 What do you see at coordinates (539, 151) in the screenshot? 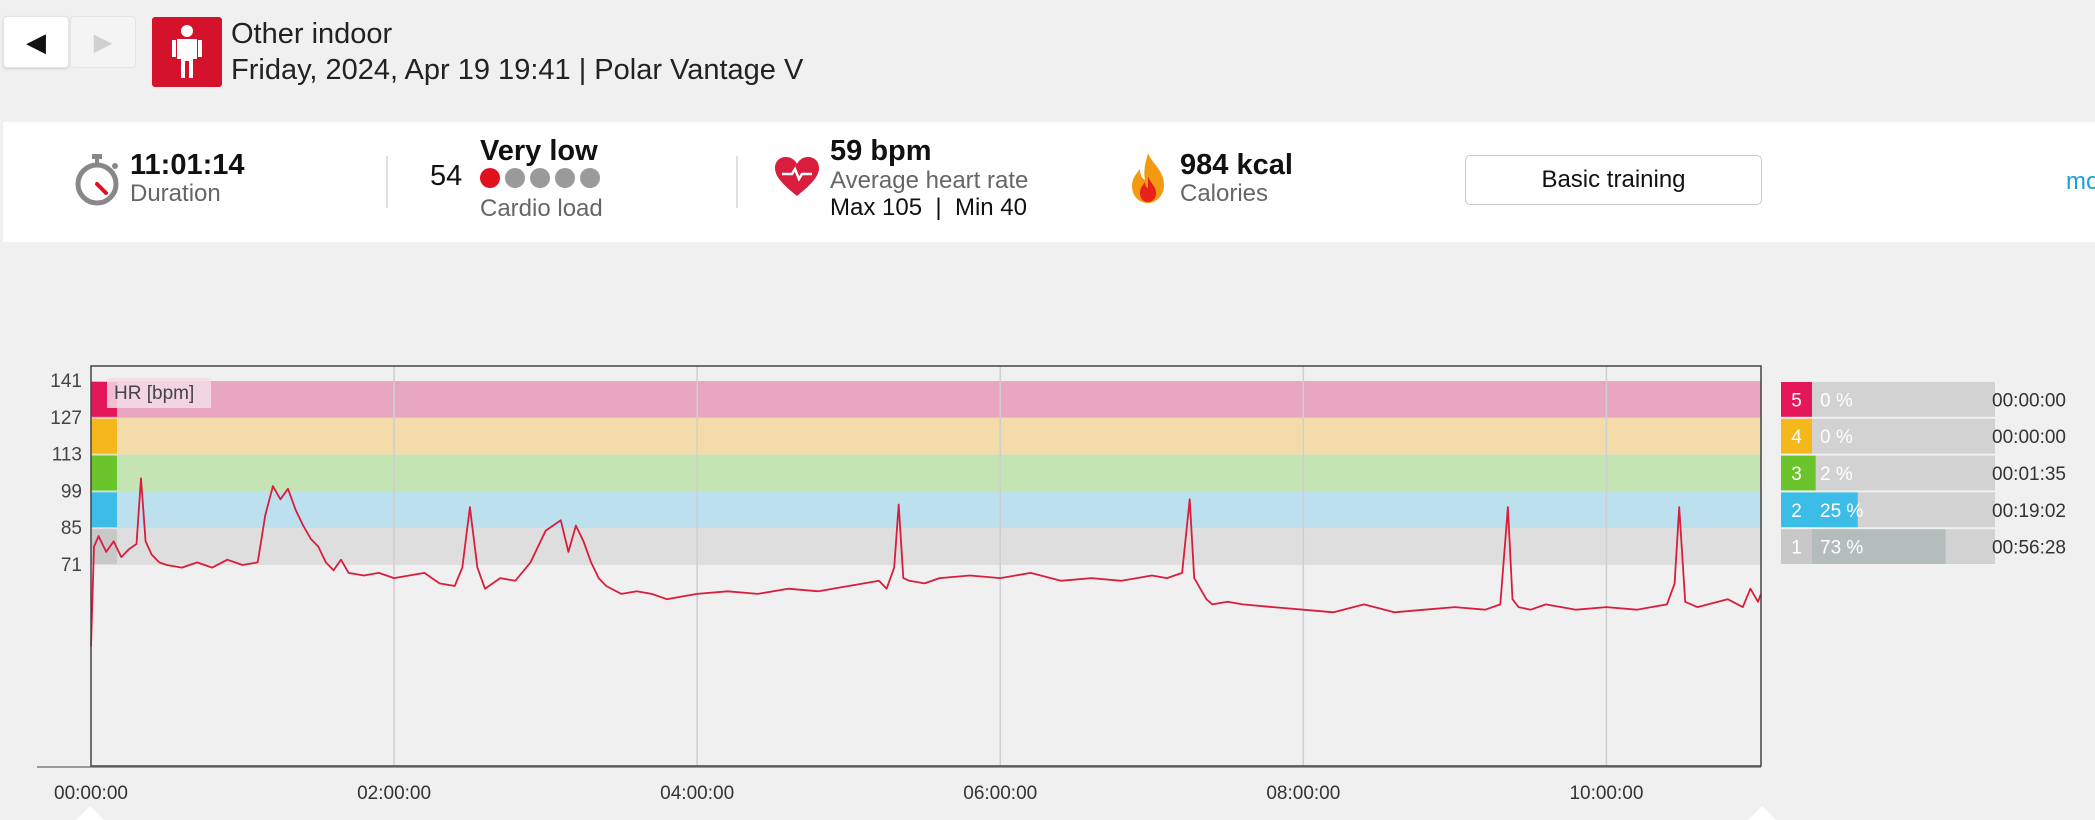
I see `cardio-load-status: Very low` at bounding box center [539, 151].